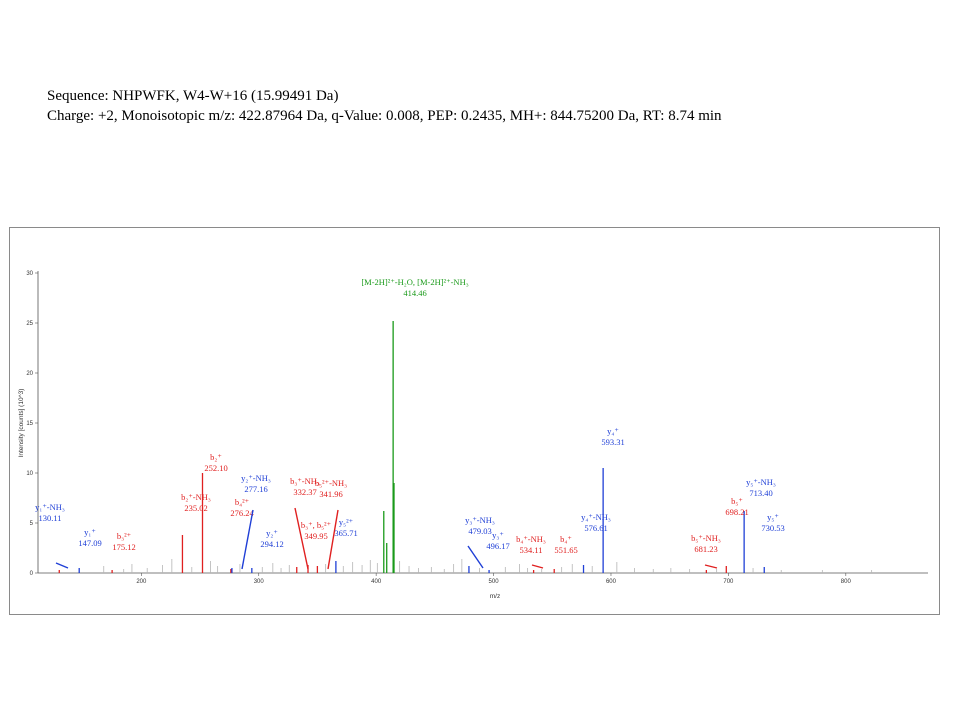 The width and height of the screenshot is (960, 720). What do you see at coordinates (215, 468) in the screenshot?
I see `ion-mz-value: 252.10` at bounding box center [215, 468].